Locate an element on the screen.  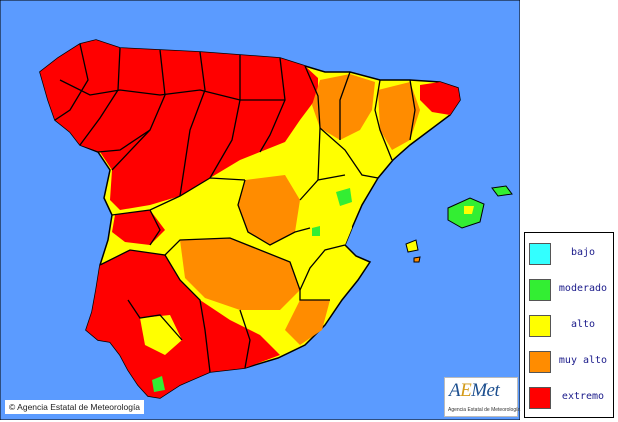
legend-item-moderado: moderado is located at coordinates (570, 291).